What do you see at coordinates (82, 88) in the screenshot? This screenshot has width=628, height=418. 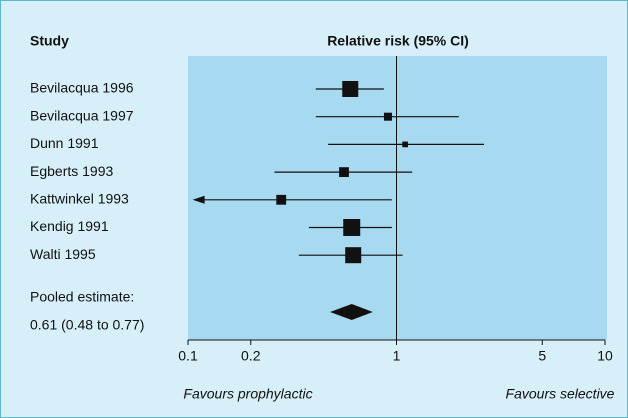 I see `study-name: Bevilacqua 1996` at bounding box center [82, 88].